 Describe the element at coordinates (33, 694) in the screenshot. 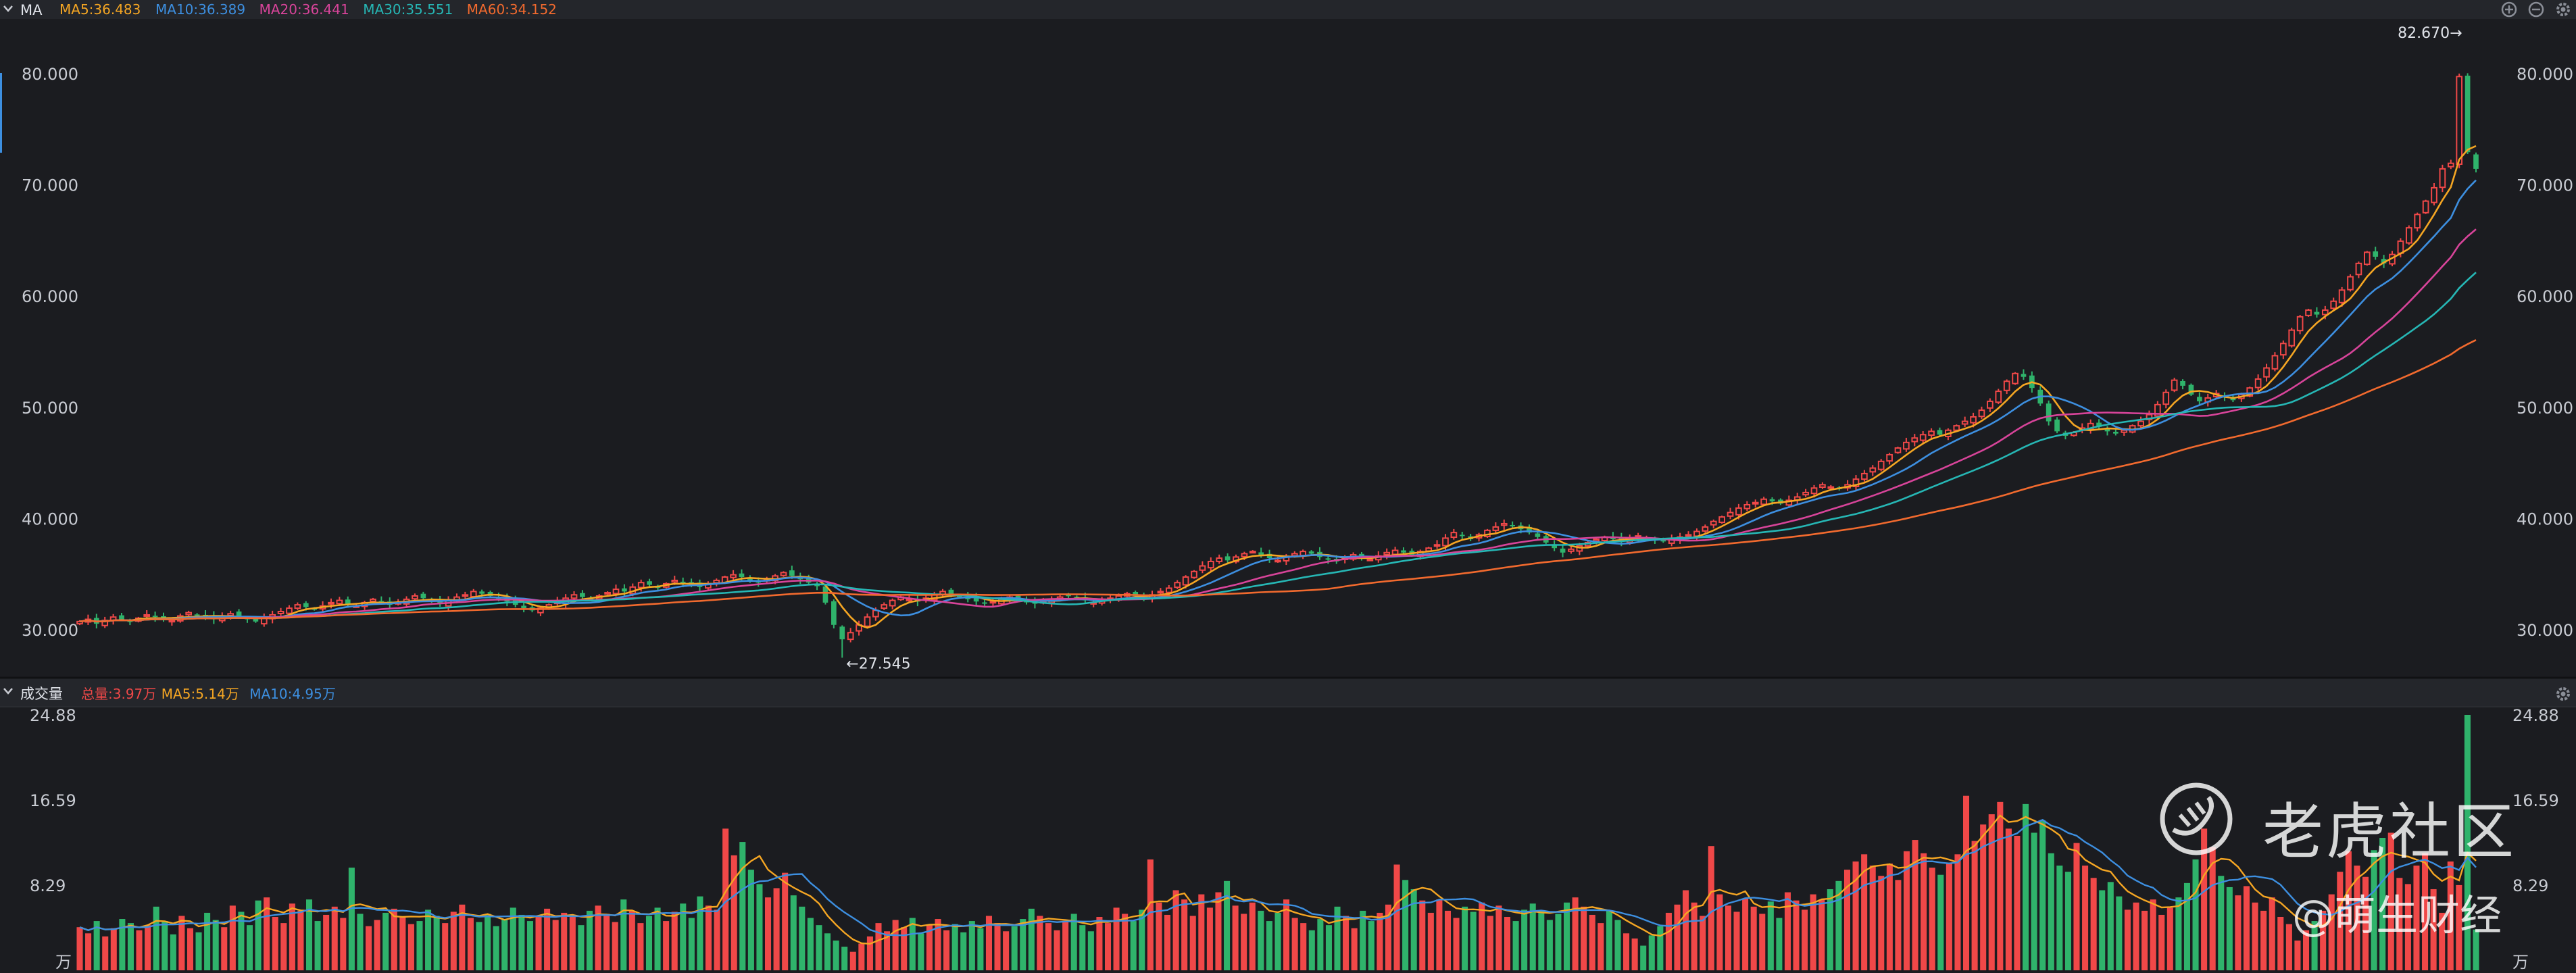

I see `volume-panel-toggle: 成交量` at that location.